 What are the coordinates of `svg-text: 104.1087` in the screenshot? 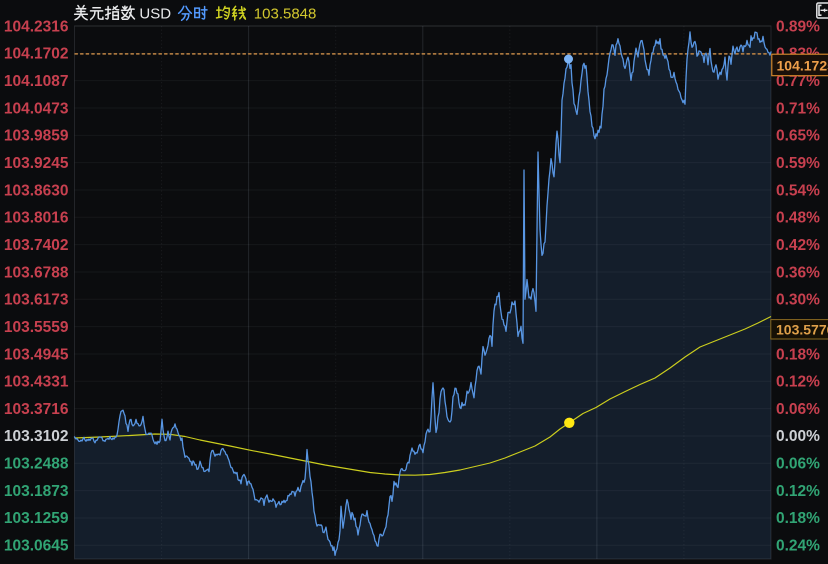 It's located at (36, 81).